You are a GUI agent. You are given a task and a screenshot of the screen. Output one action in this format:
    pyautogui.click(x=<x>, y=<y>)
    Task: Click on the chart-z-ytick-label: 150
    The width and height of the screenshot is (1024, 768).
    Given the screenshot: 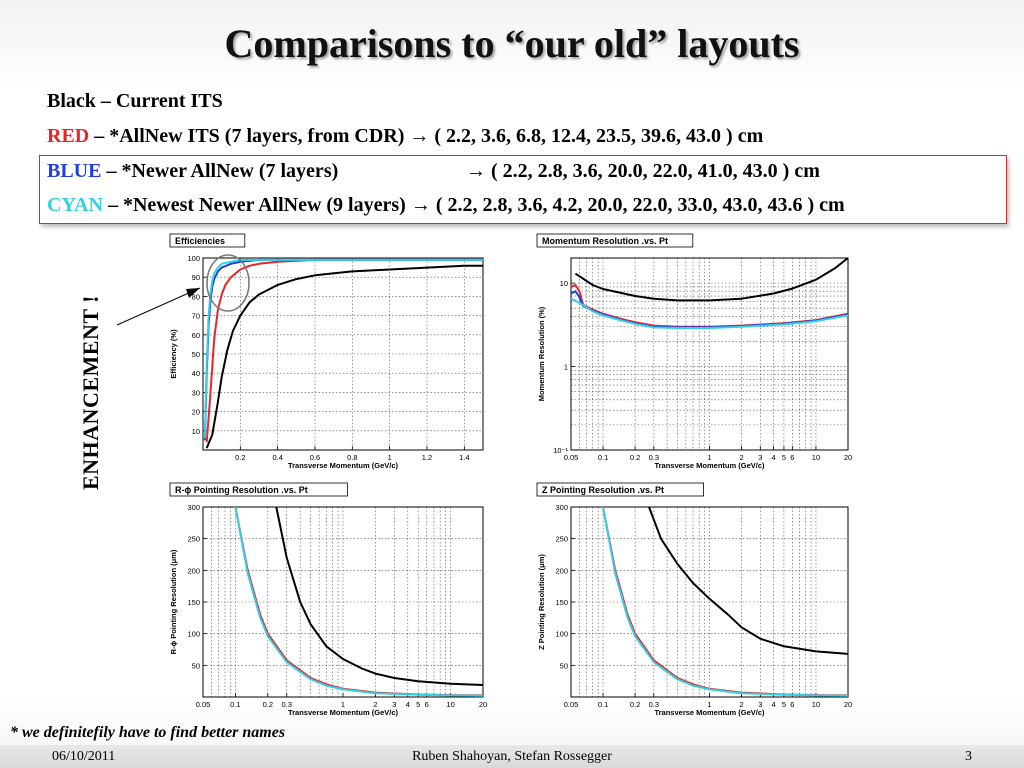 What is the action you would take?
    pyautogui.click(x=561, y=602)
    